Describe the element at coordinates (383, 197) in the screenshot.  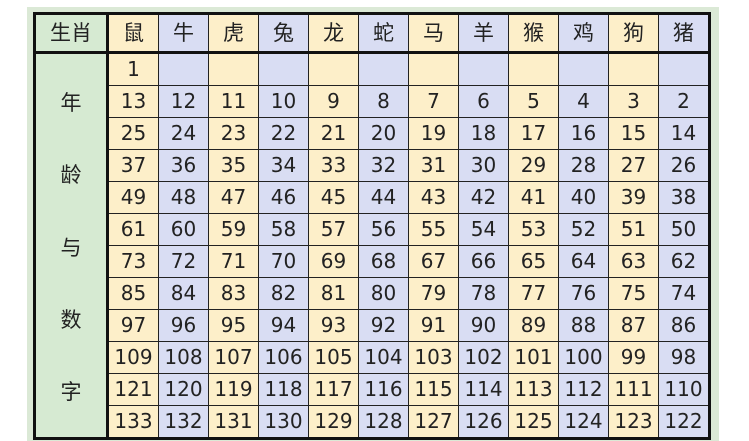
I see `age-cell: 44` at that location.